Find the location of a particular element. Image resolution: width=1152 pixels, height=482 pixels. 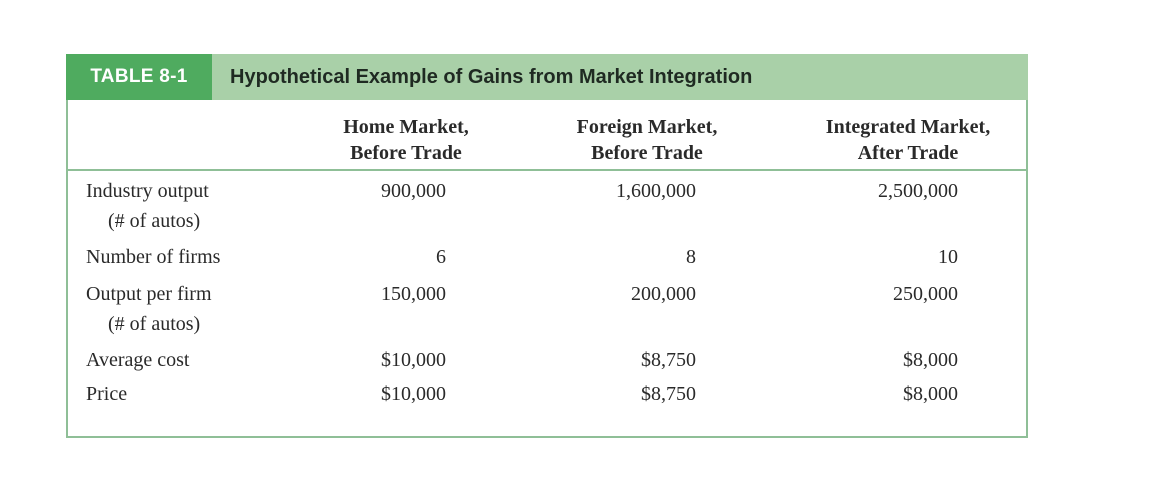

cell-number-of-firms-integrated: 10 is located at coordinates (948, 257).